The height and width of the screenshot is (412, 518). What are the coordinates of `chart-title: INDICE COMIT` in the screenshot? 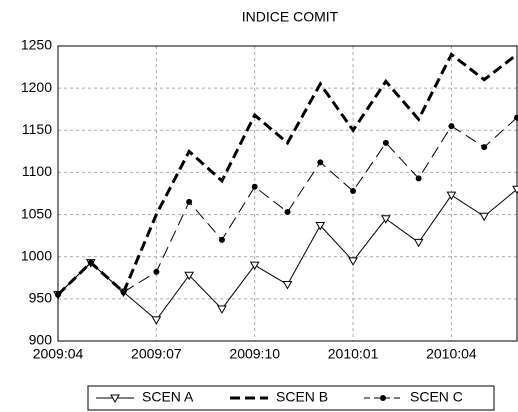 It's located at (290, 17).